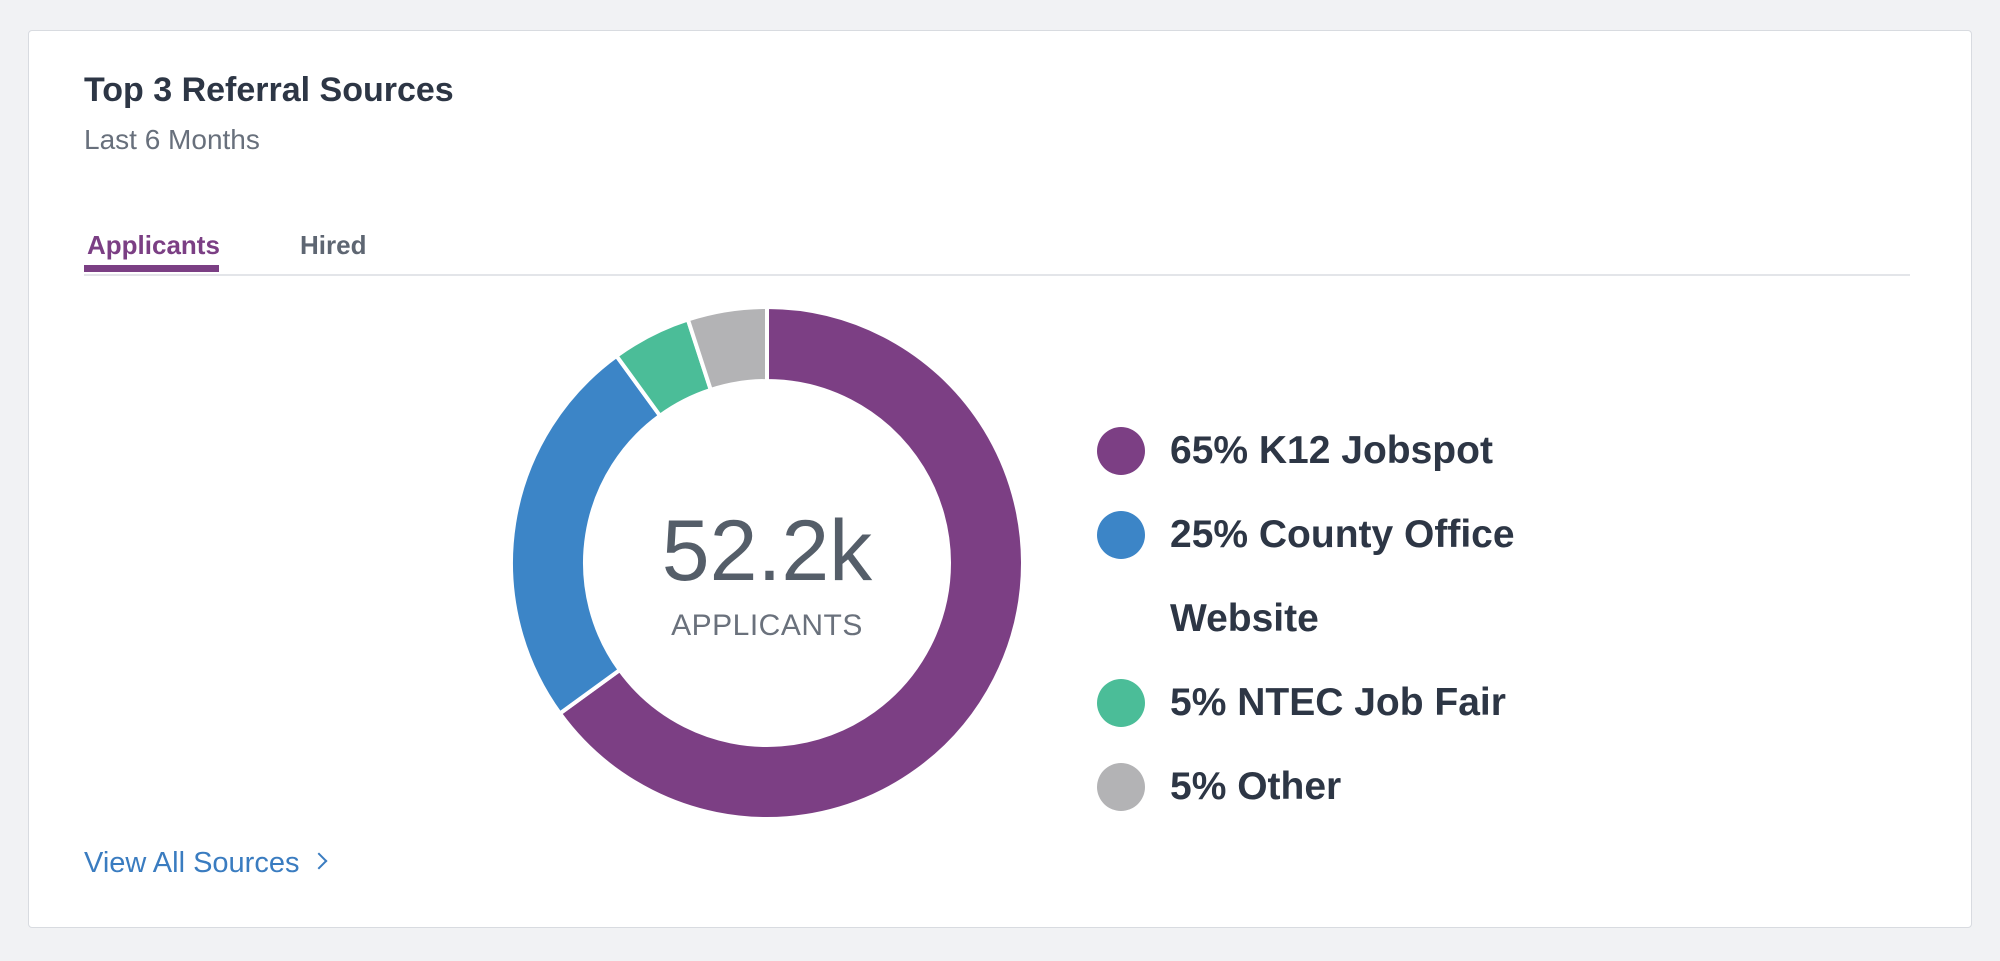 The width and height of the screenshot is (2000, 961). I want to click on legend-label: 5% Other, so click(1256, 786).